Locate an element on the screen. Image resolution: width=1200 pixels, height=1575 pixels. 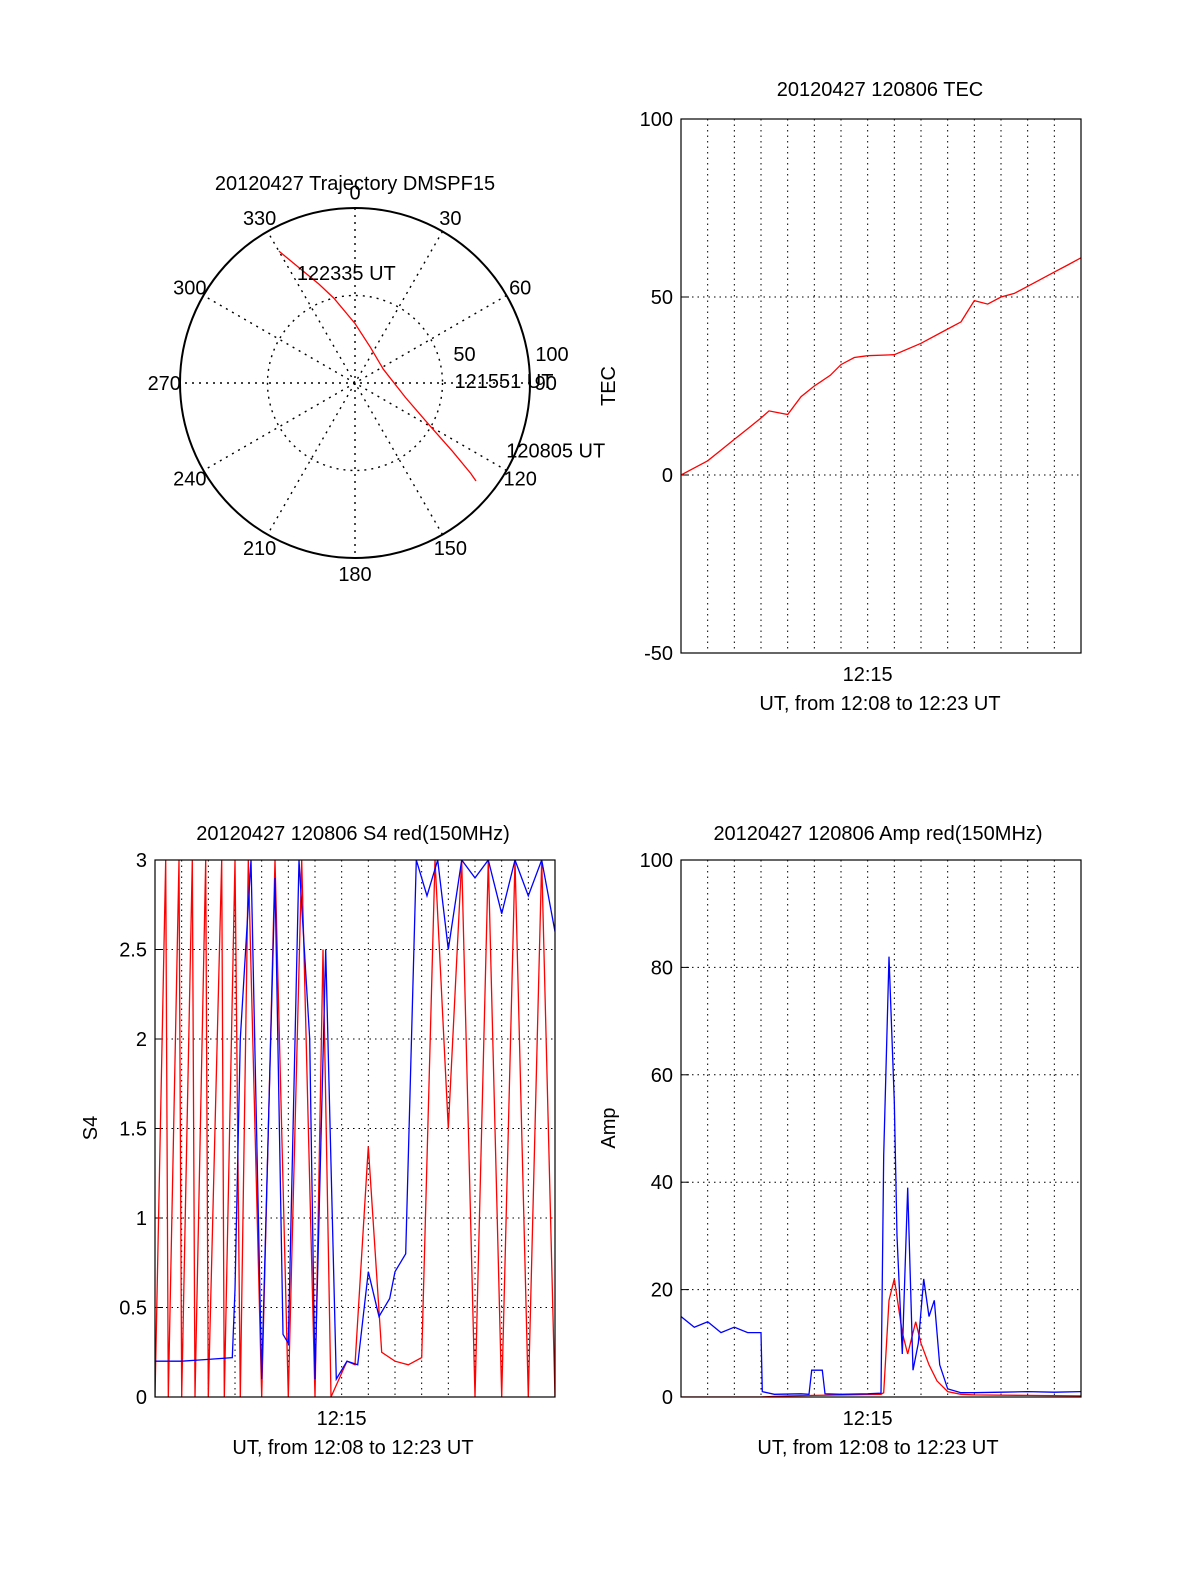
s4-xlabel: UT, from 12:08 to 12:23 UT is located at coordinates (352, 1448).